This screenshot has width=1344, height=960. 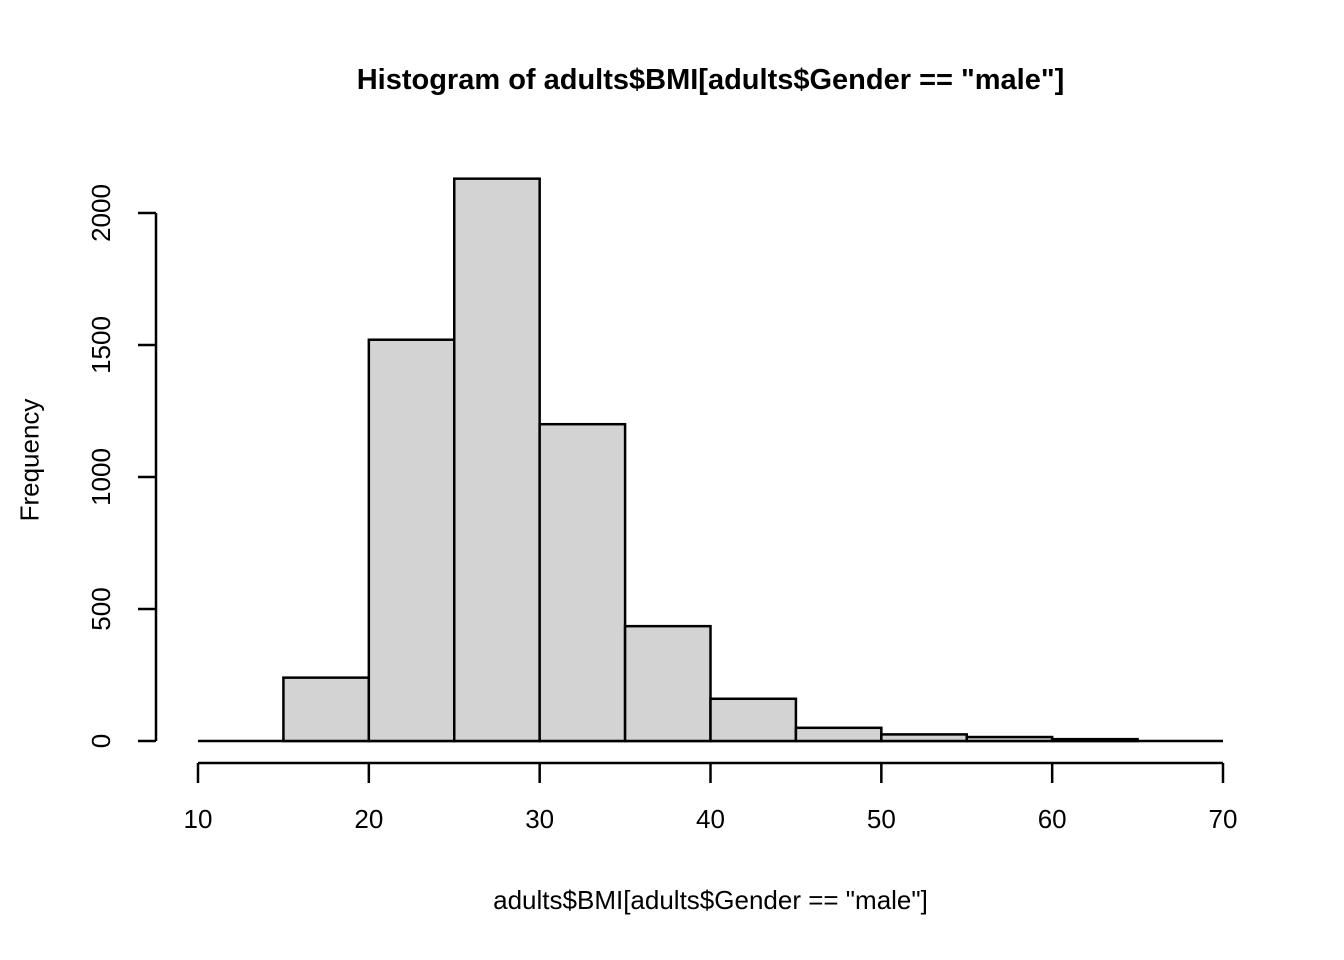 I want to click on y-tick-label: 2000, so click(x=101, y=213).